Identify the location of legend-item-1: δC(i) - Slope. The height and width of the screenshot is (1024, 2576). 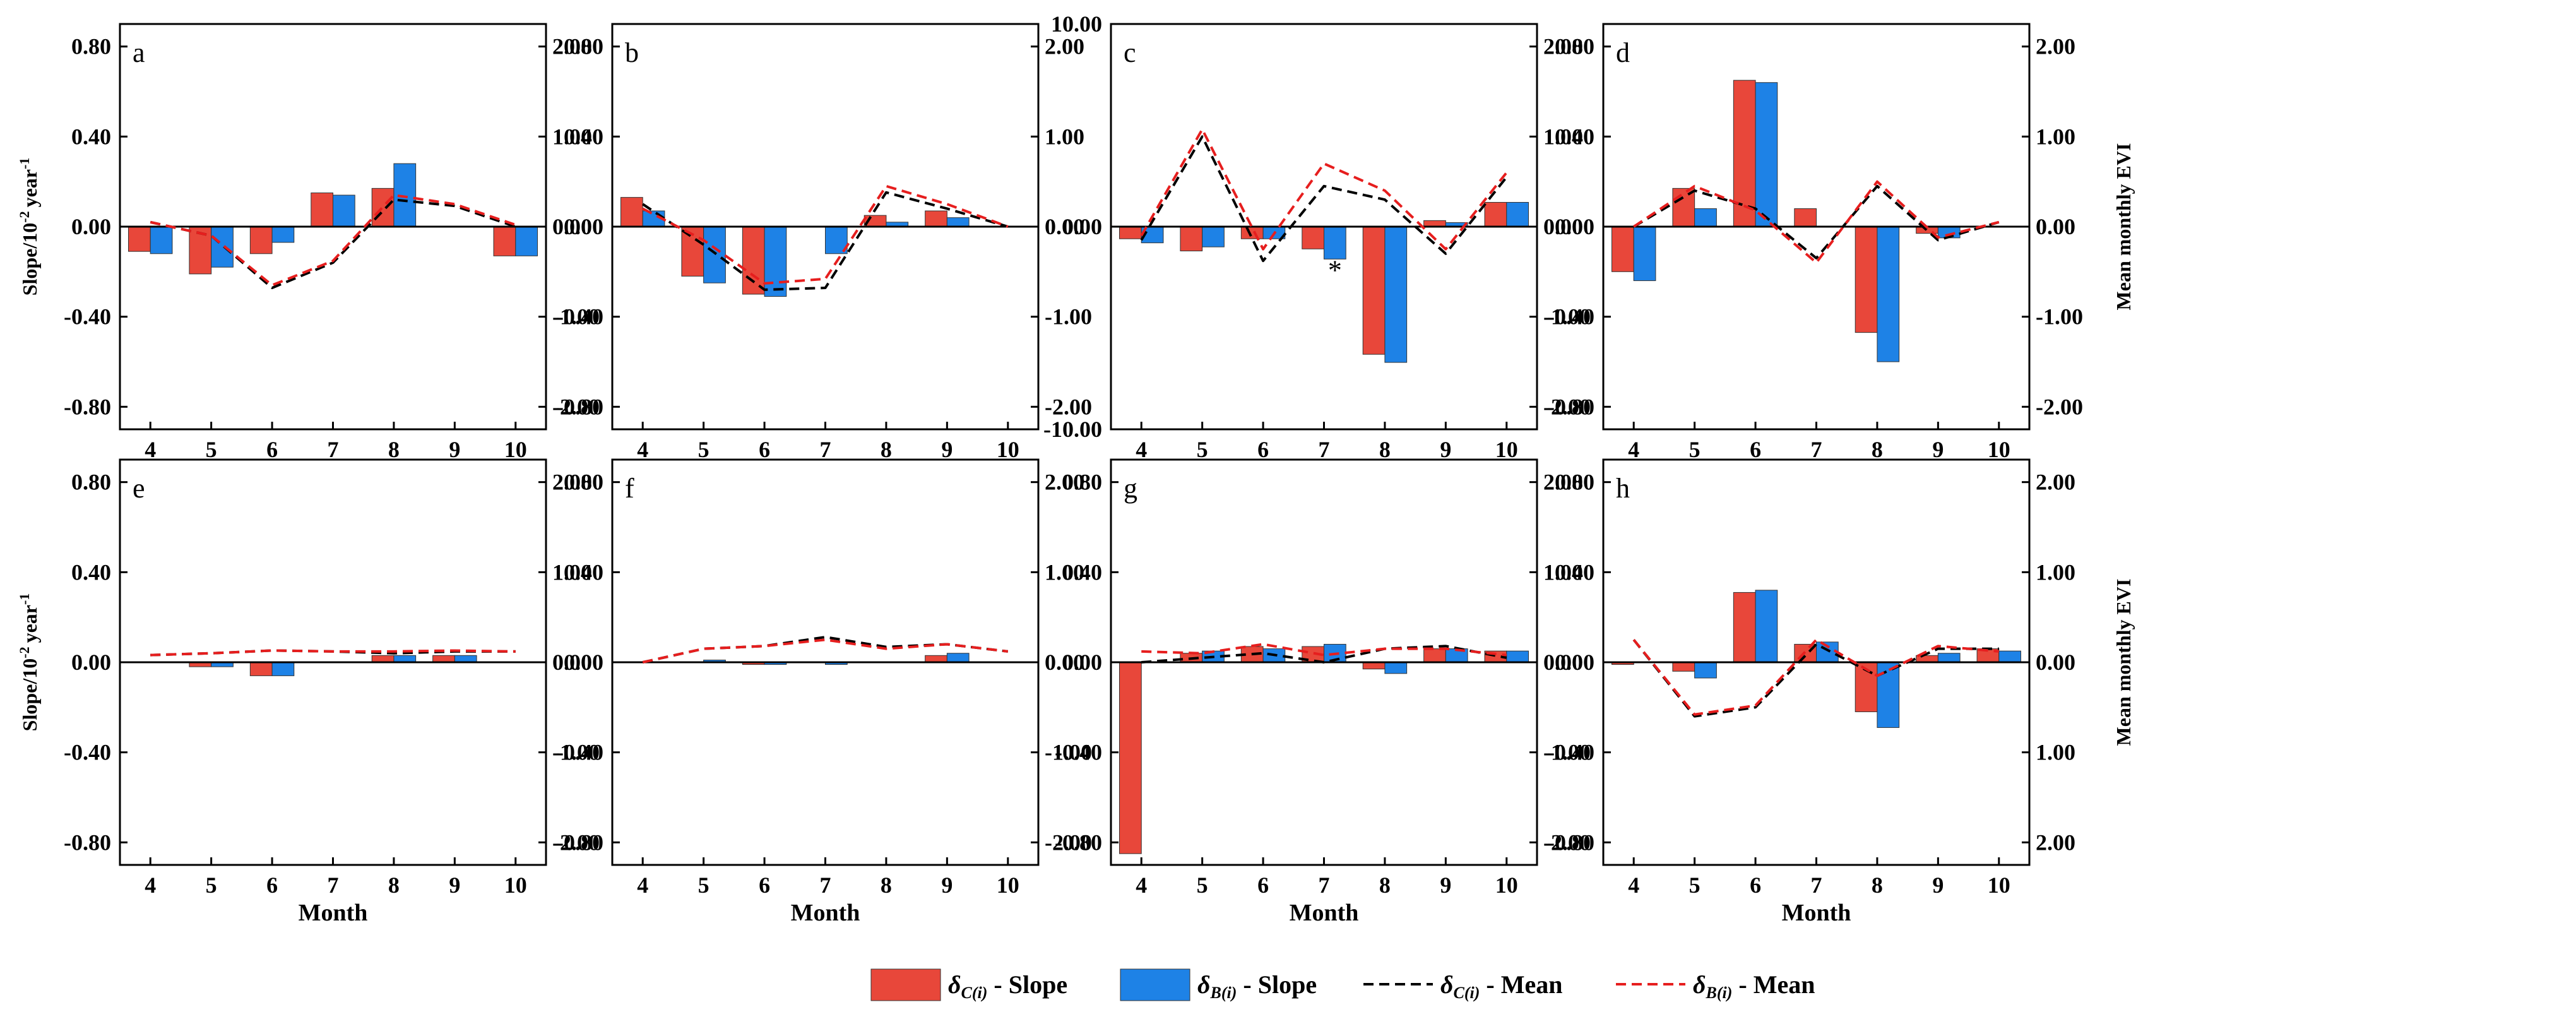
(968, 985).